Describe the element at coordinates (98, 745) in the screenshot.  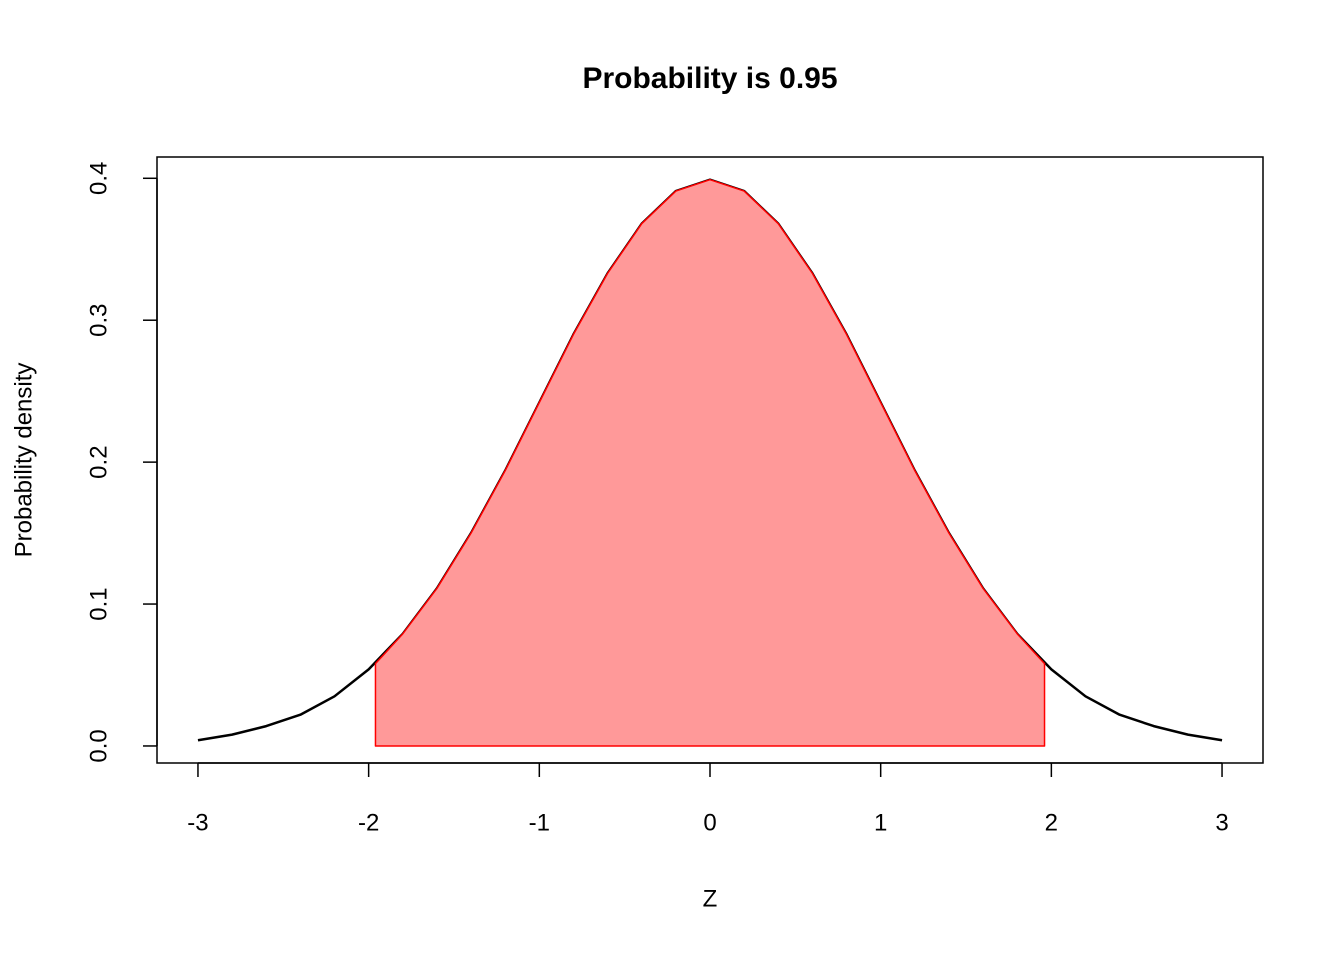
I see `y-tick-label: 0.0` at that location.